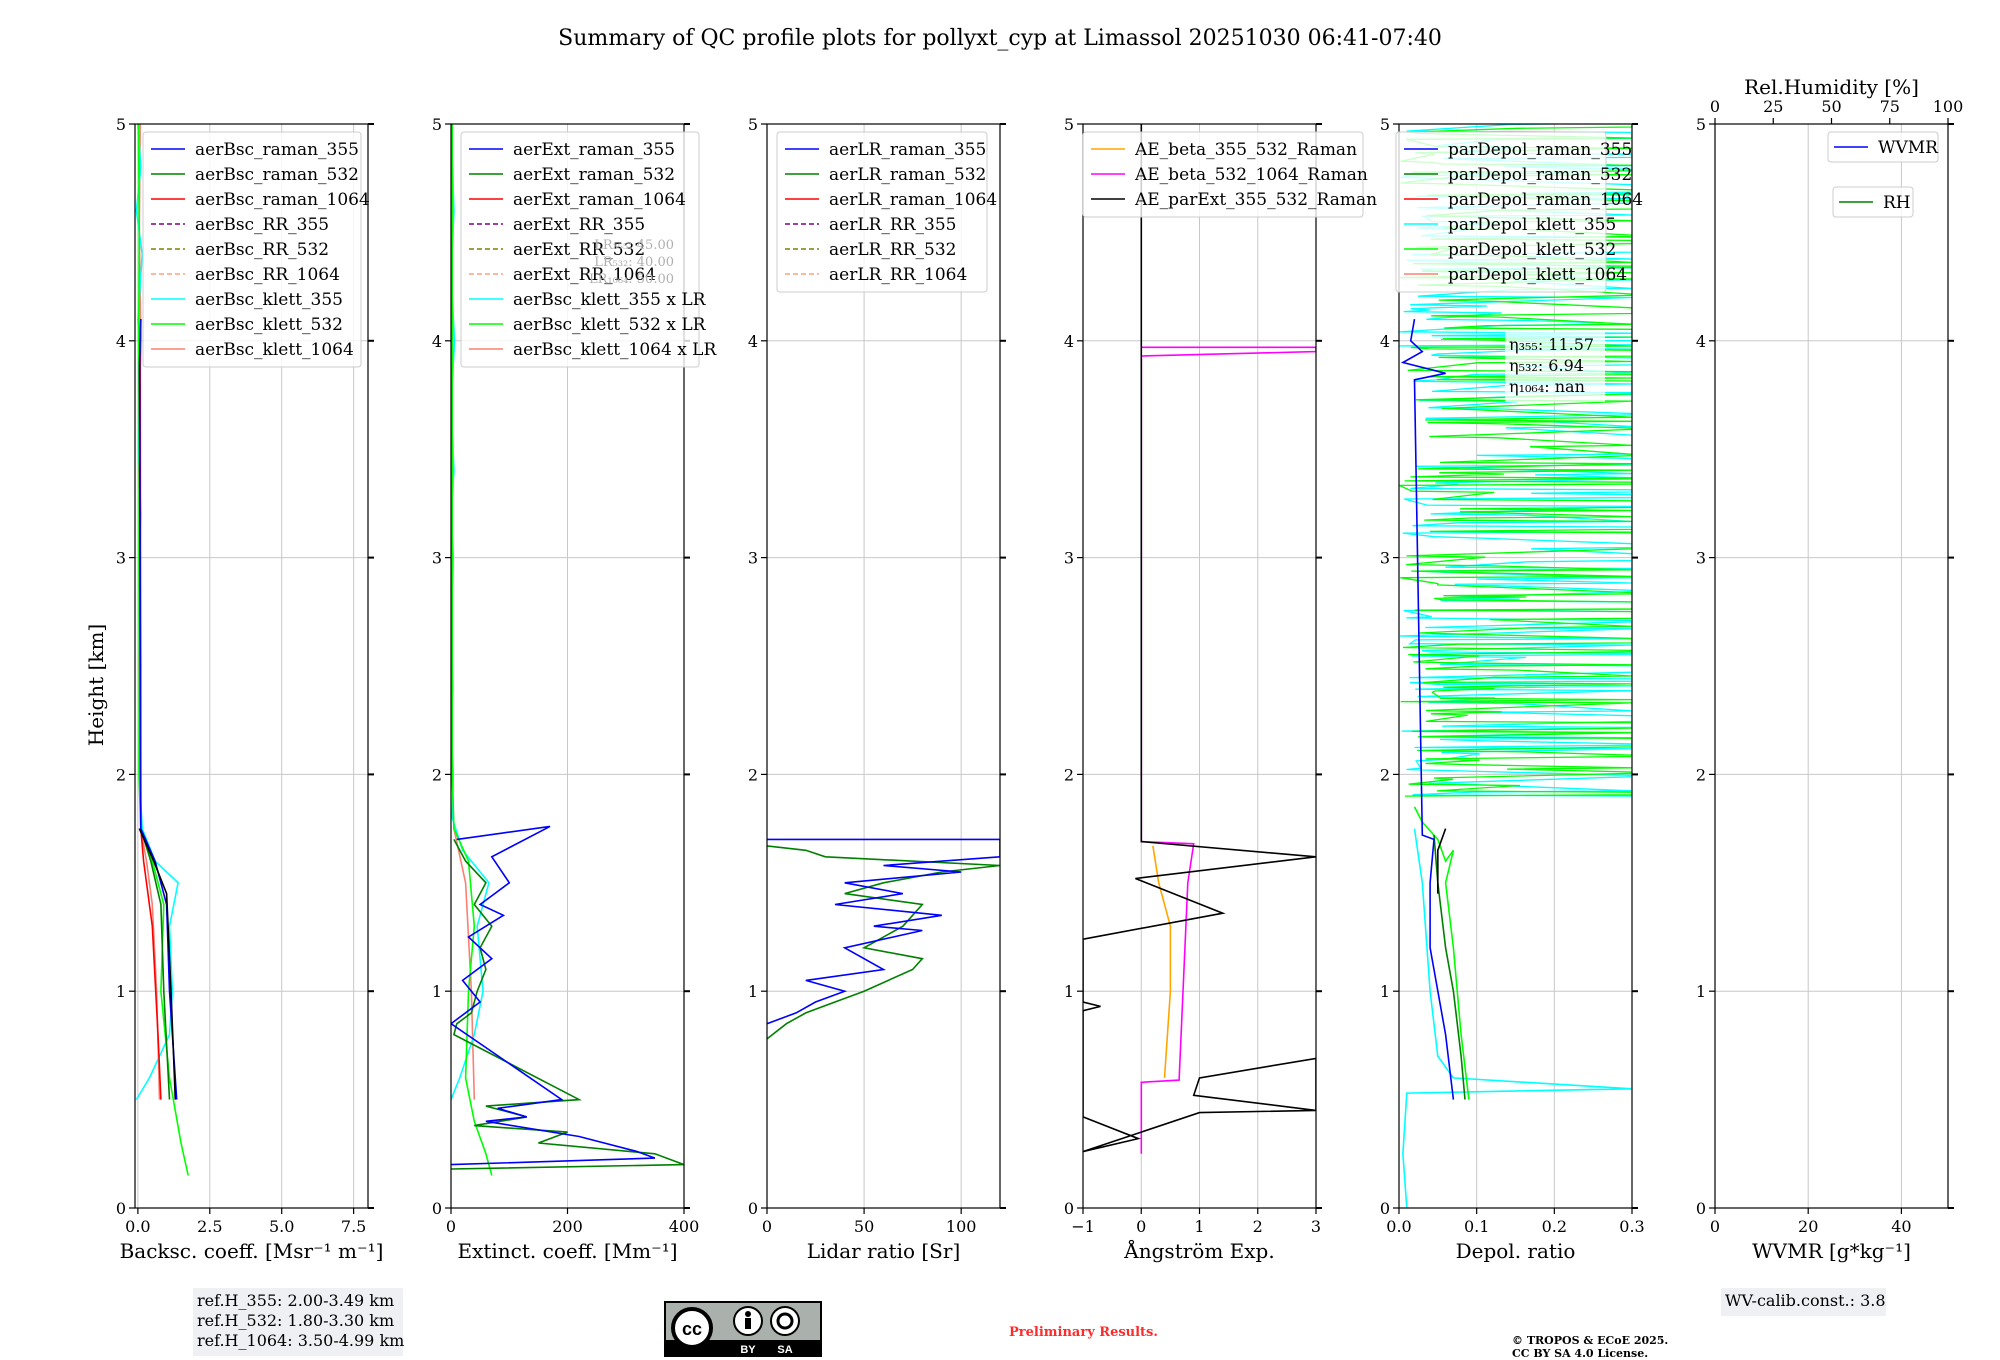  I want to click on AE_beta_355_532_Raman-line, so click(1162, 961).